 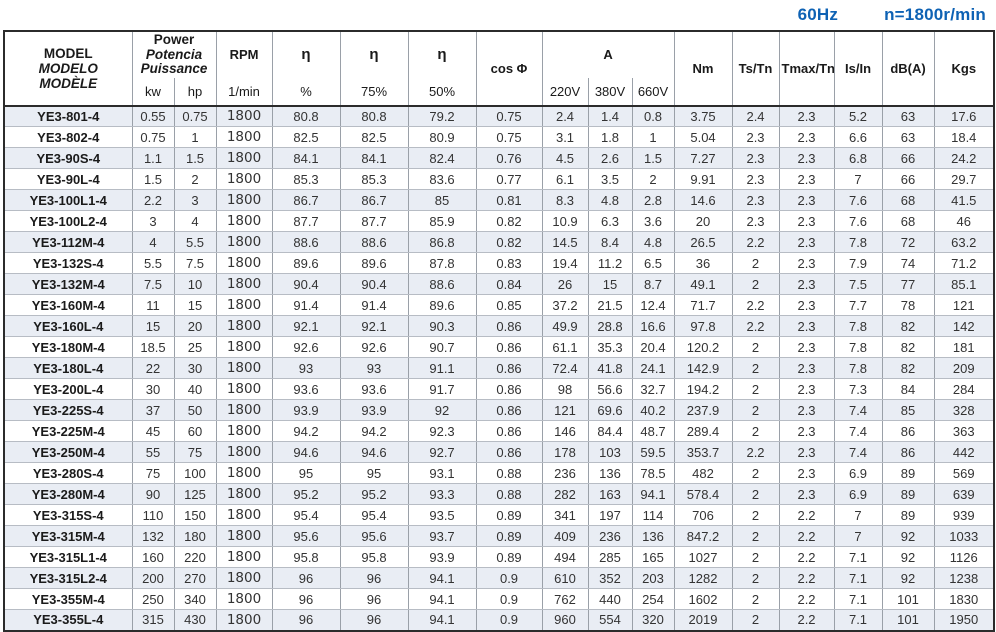 What do you see at coordinates (703, 389) in the screenshot?
I see `value-cell: 194.2` at bounding box center [703, 389].